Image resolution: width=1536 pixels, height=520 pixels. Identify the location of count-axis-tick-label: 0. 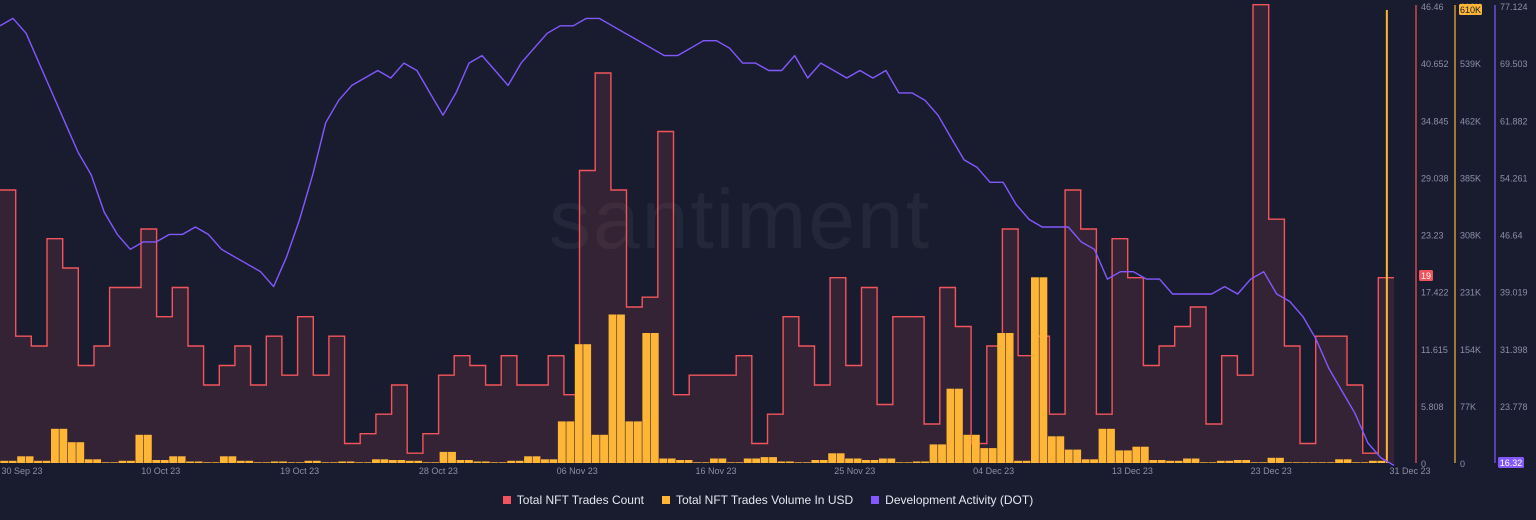
(1423, 464).